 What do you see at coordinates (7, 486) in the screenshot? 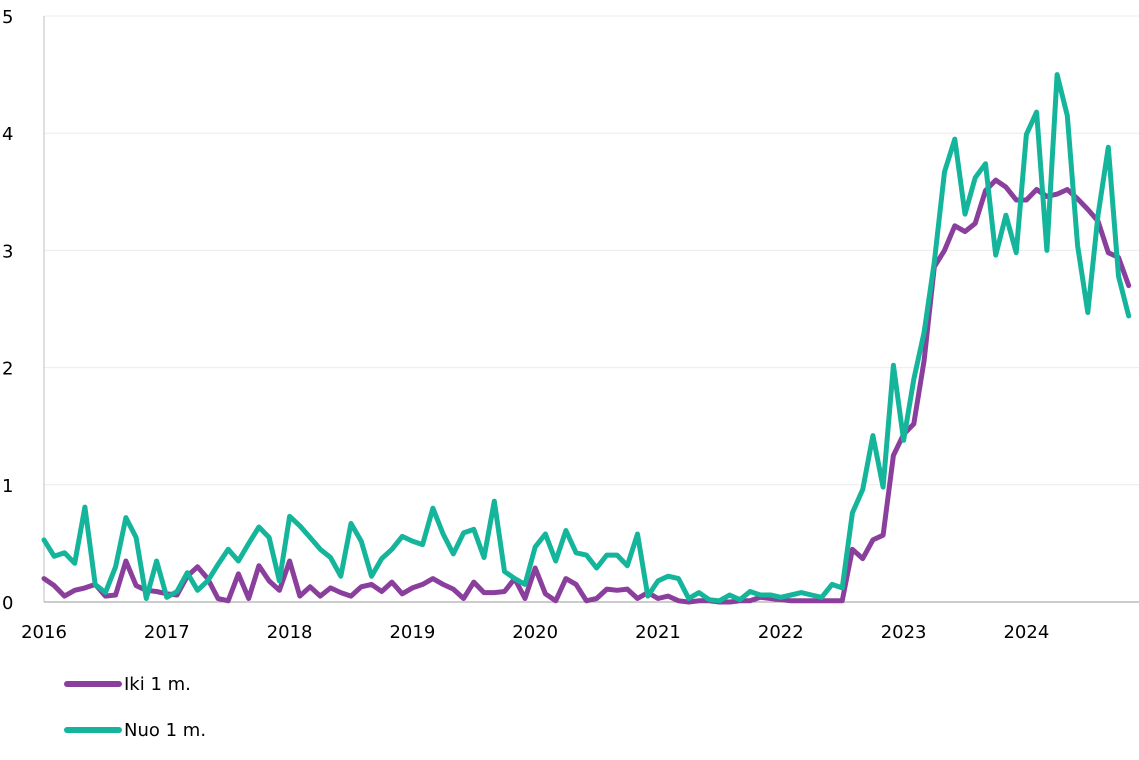
I see `y-tick-label: 1` at bounding box center [7, 486].